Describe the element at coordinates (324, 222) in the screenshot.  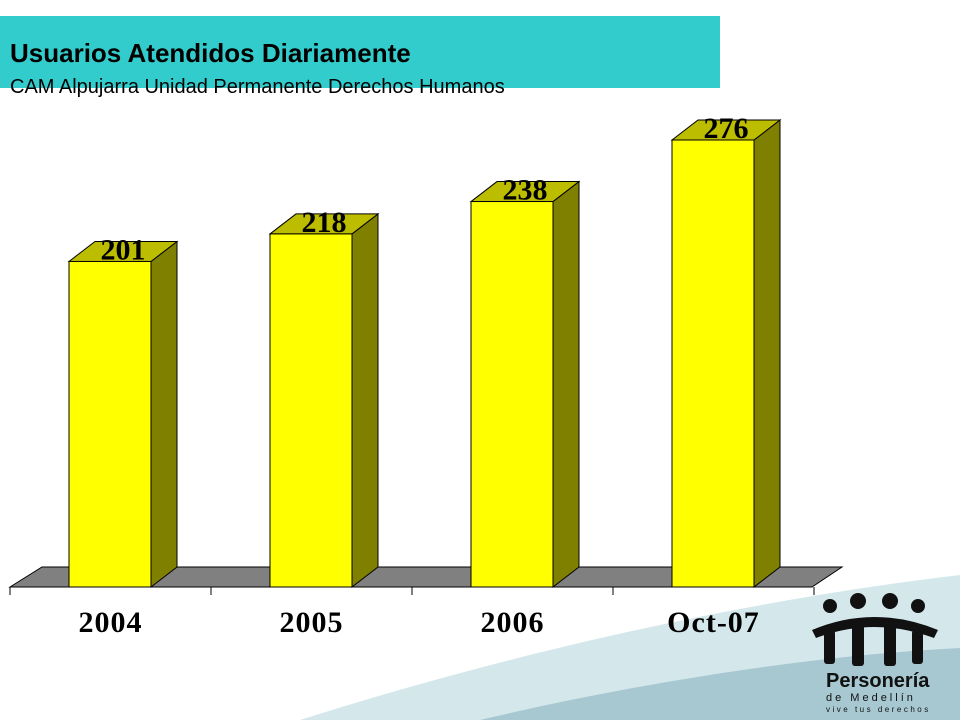
I see `data-label: 218` at that location.